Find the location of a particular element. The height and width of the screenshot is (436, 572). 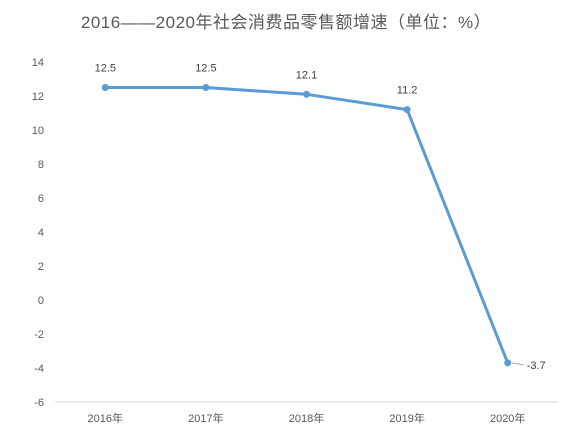

x-tick-label: 2019年 is located at coordinates (406, 418).